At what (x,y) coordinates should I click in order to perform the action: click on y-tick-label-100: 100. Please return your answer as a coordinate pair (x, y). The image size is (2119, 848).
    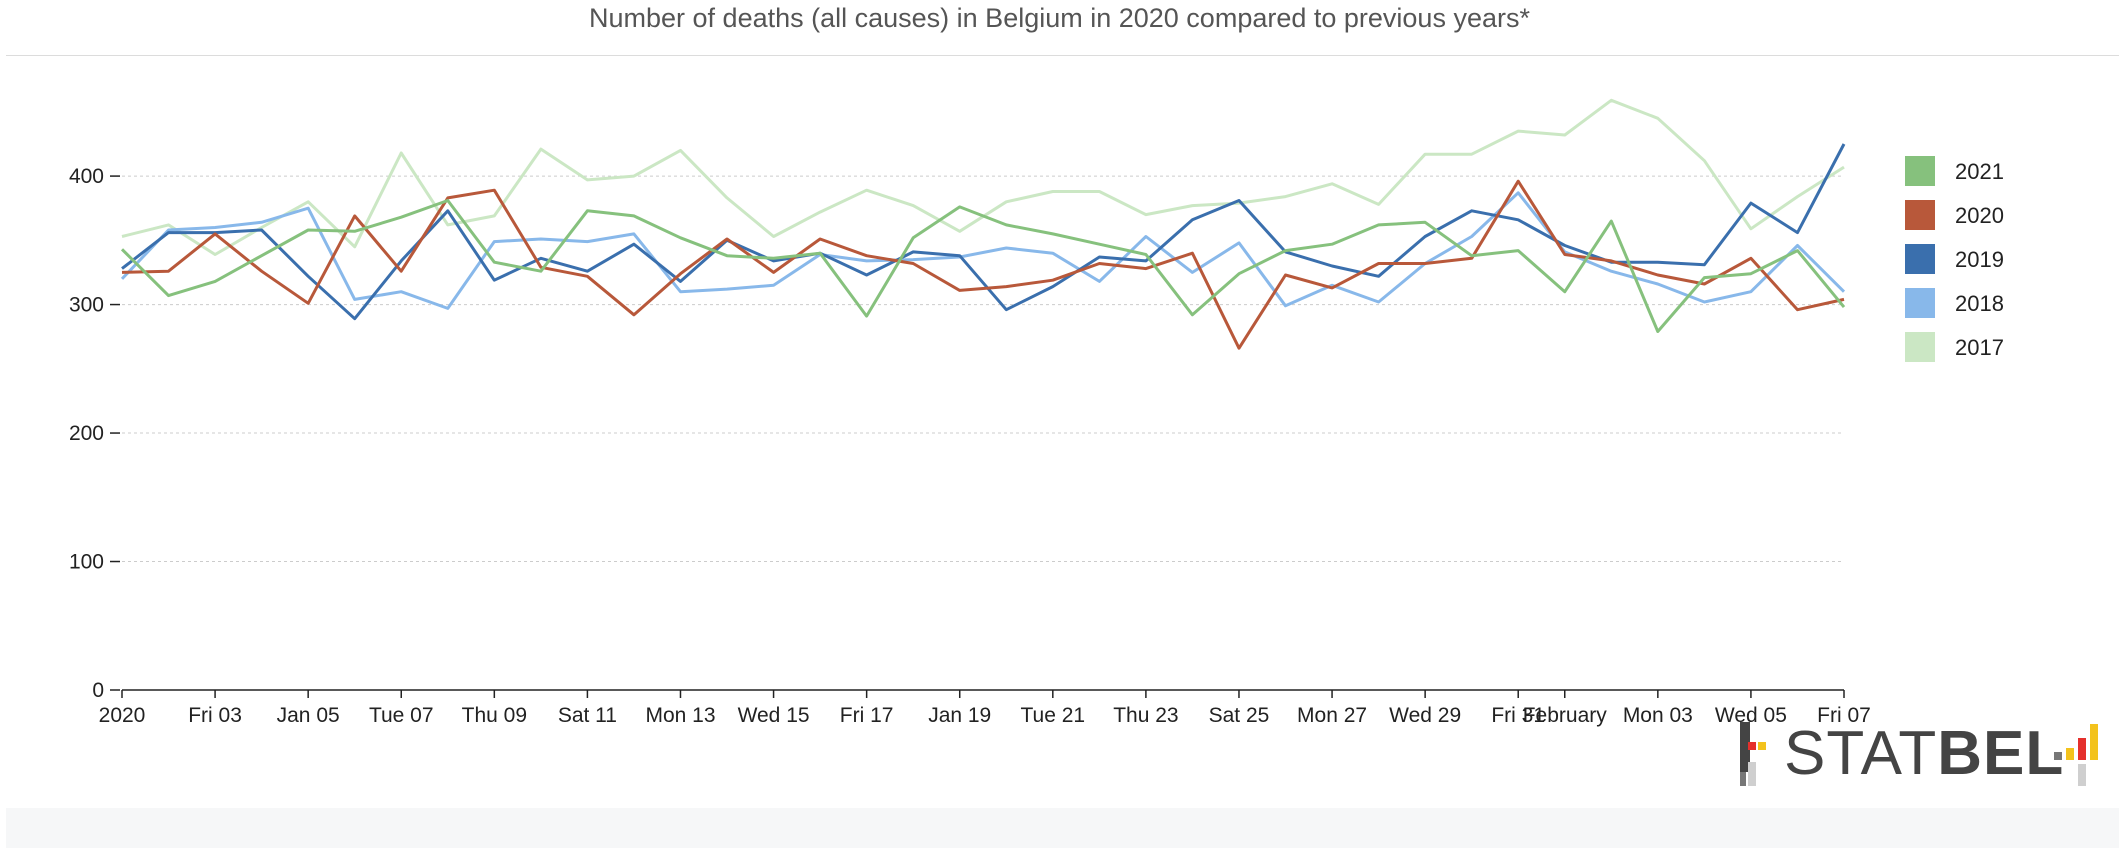
    Looking at the image, I should click on (86, 562).